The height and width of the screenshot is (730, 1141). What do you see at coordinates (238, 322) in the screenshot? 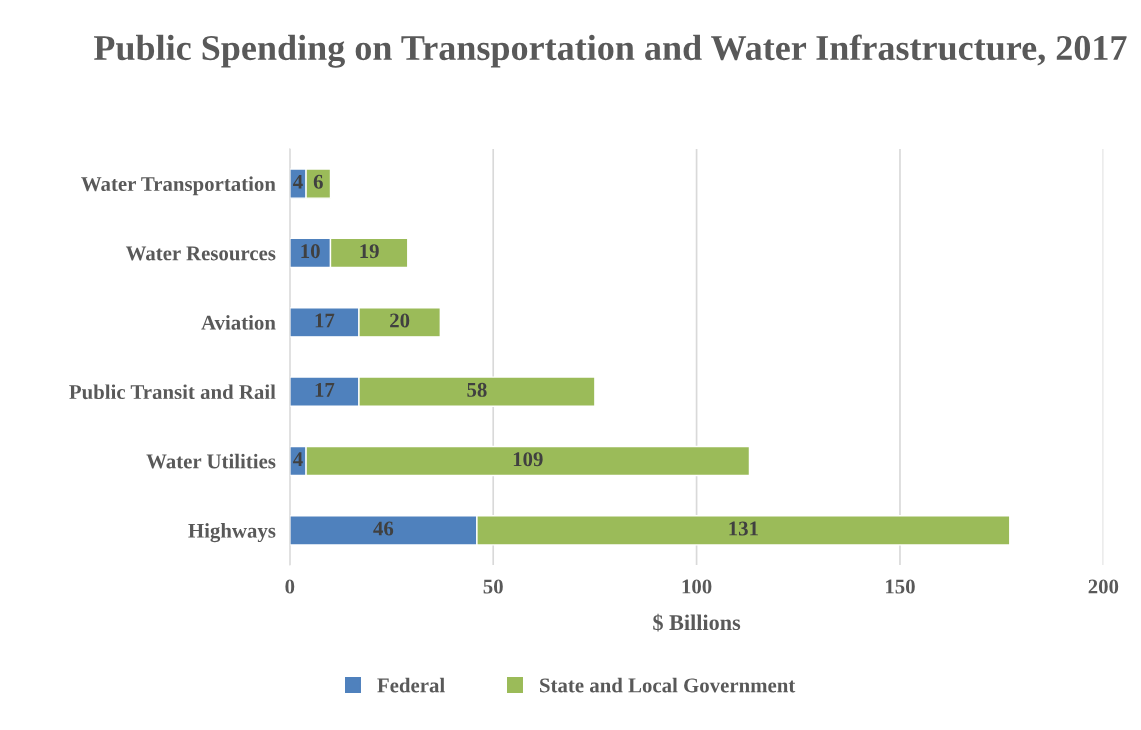
I see `y-tick-label: Aviation` at bounding box center [238, 322].